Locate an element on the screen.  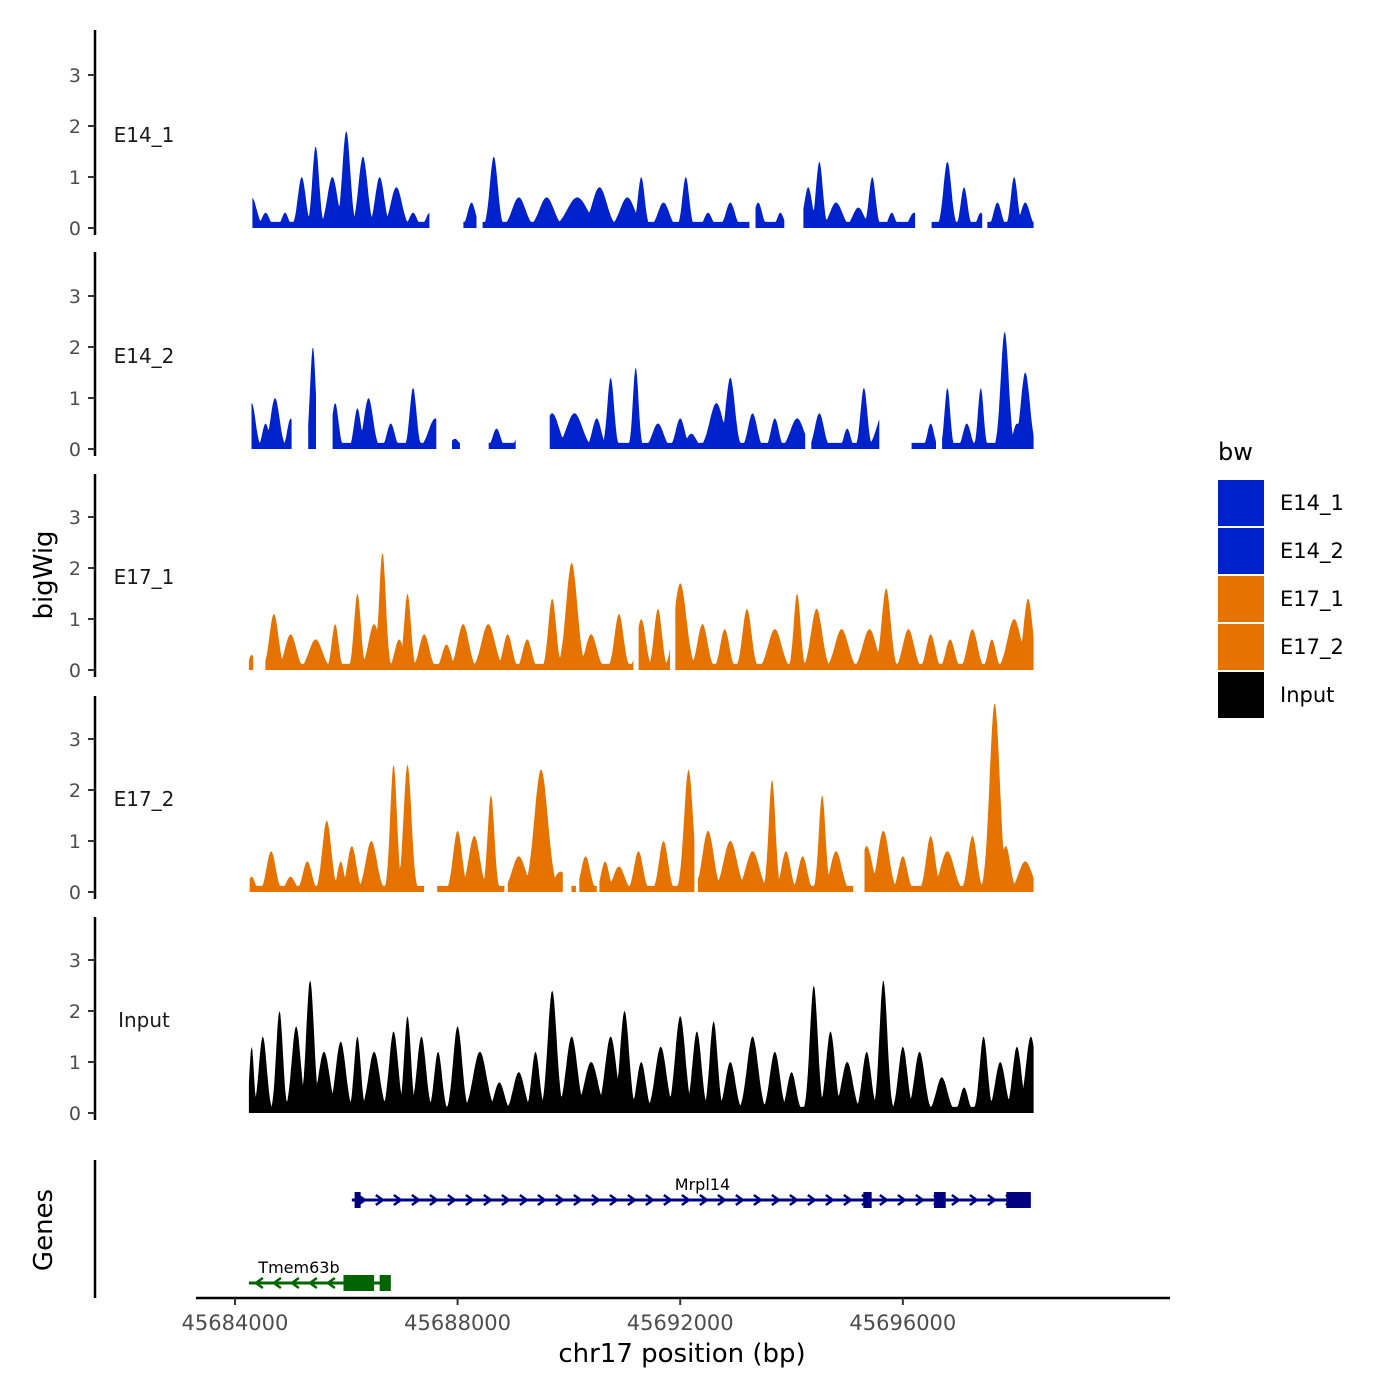
gene-tmem63b: Tmem63b is located at coordinates (319, 1274).